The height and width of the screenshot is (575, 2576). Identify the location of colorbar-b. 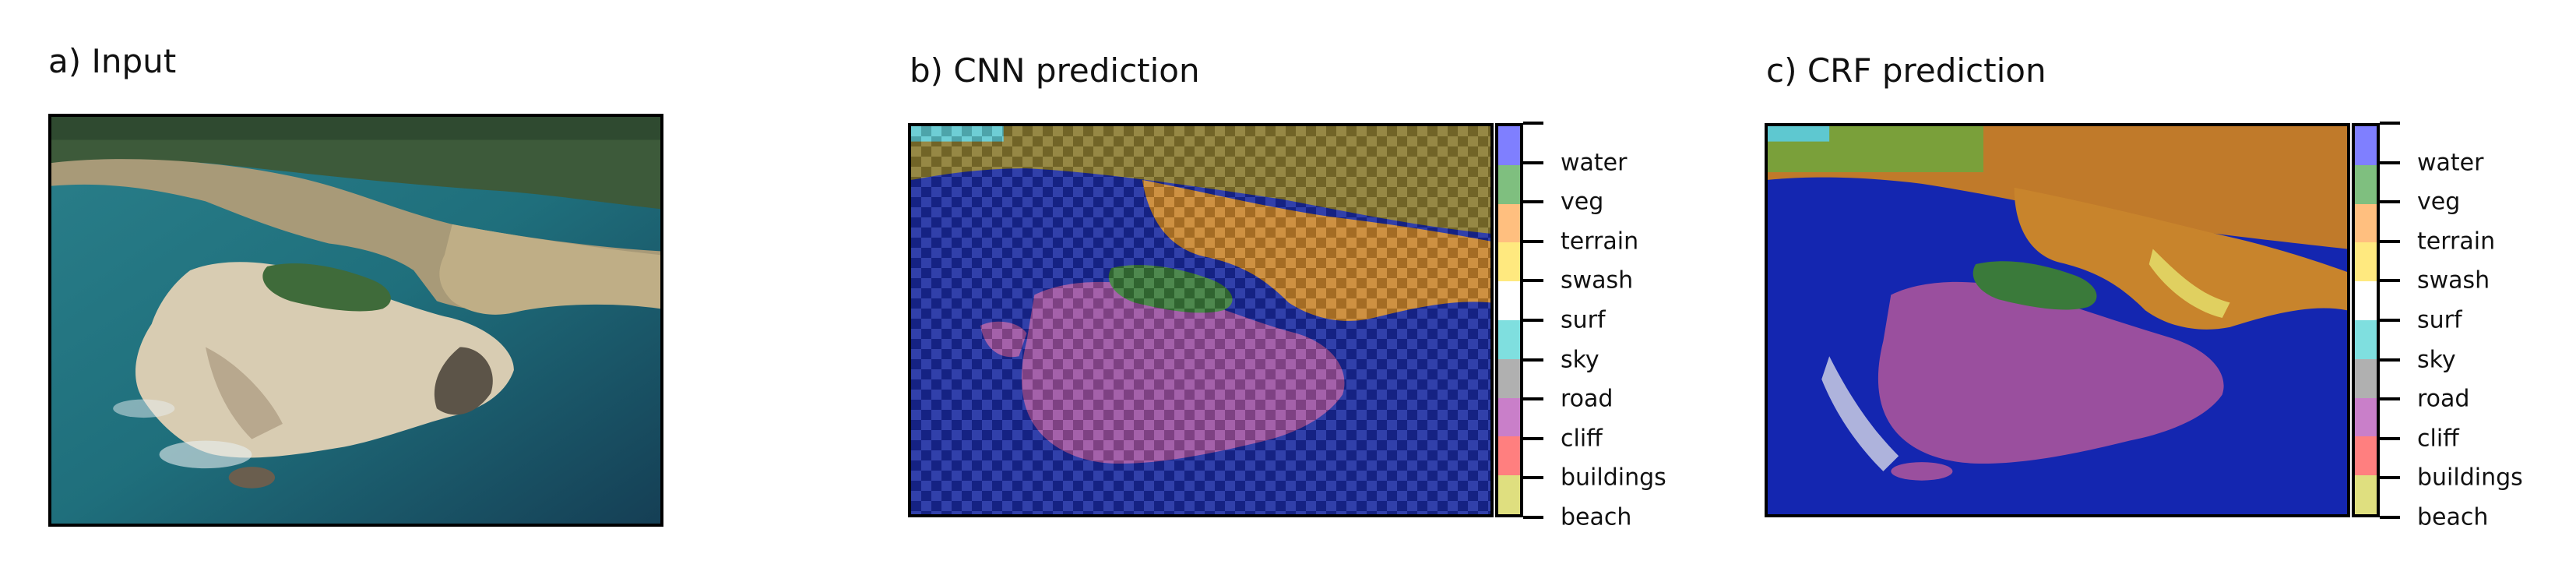
(1509, 320).